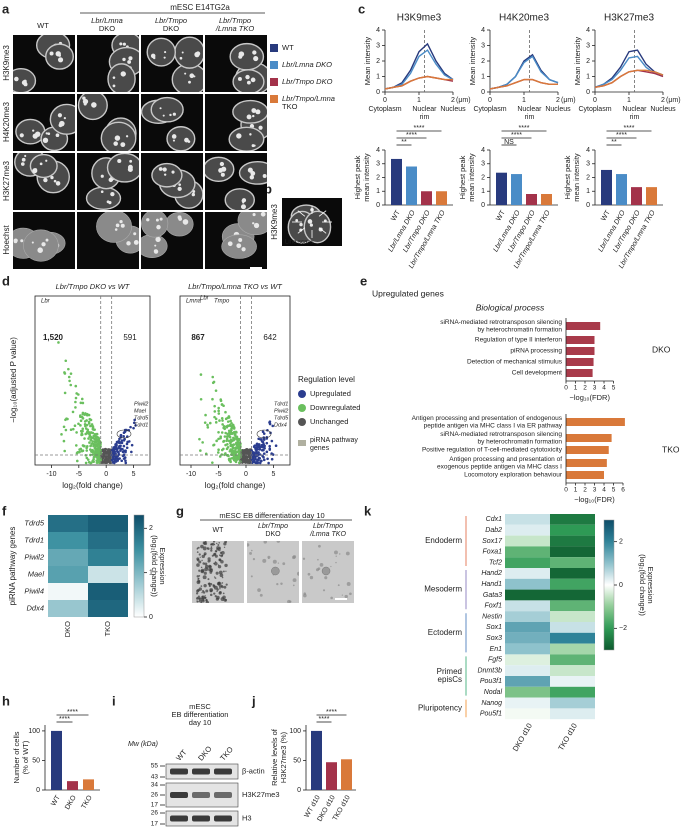  What do you see at coordinates (198, 337) in the screenshot?
I see `label: 867` at bounding box center [198, 337].